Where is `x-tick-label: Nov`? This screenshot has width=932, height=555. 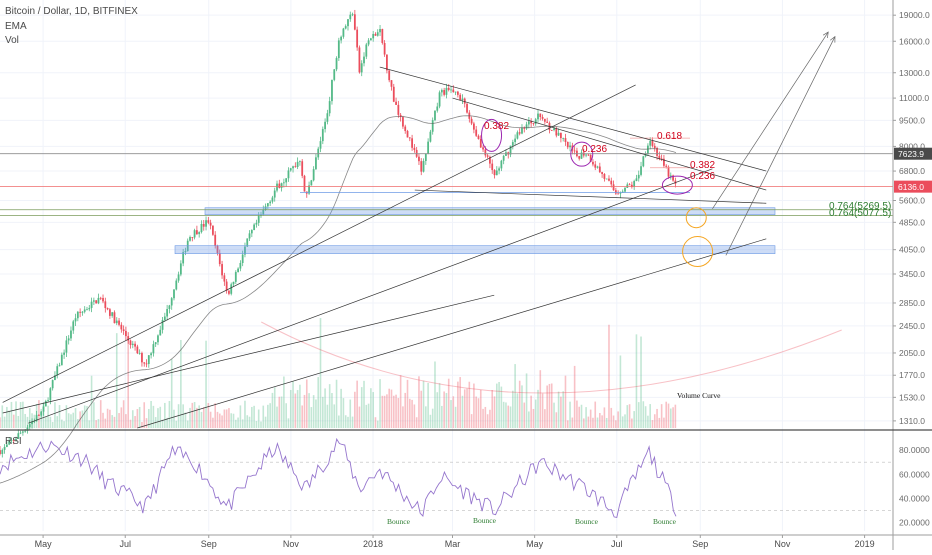 x-tick-label: Nov is located at coordinates (291, 544).